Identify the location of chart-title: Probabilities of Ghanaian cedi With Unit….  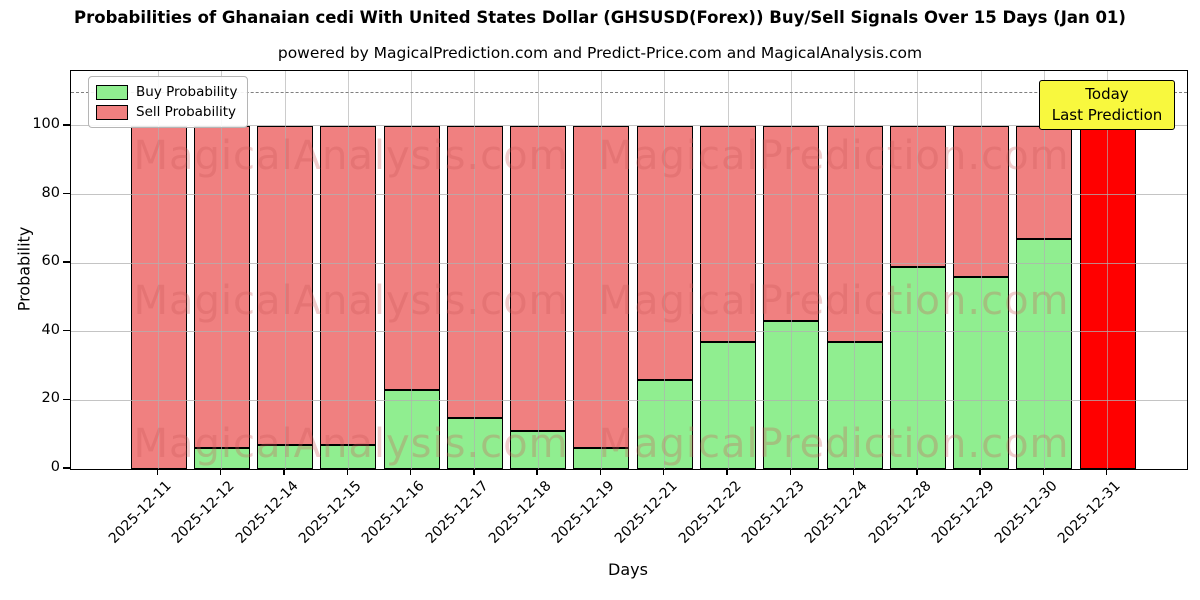
(600, 17).